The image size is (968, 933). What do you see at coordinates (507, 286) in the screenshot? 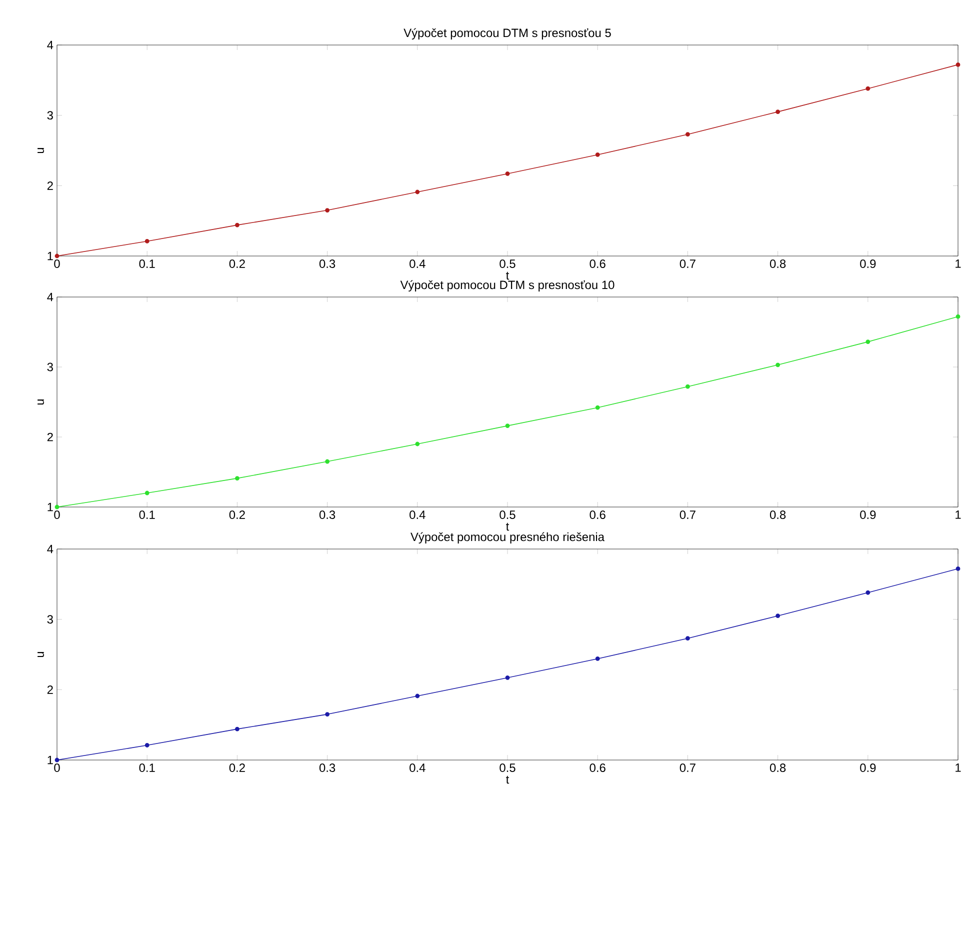
I see `chart-title: Výpočet pomocou DTM s presnosťou 10` at bounding box center [507, 286].